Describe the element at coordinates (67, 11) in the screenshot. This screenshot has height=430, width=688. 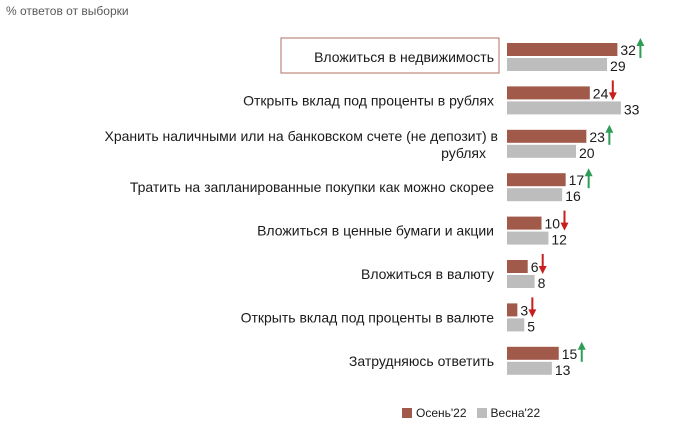
I see `chart-subtitle: % ответов от выборки` at that location.